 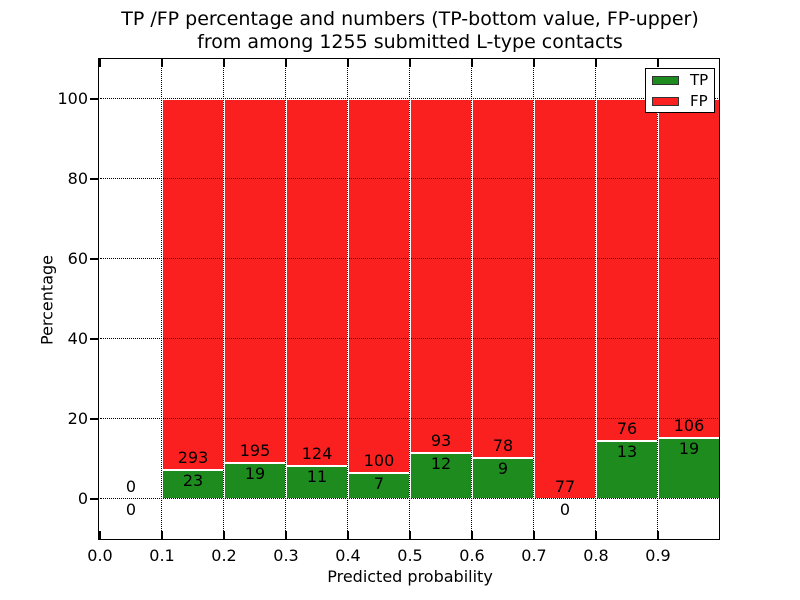 What do you see at coordinates (348, 555) in the screenshot?
I see `x-tick-label: 0.4` at bounding box center [348, 555].